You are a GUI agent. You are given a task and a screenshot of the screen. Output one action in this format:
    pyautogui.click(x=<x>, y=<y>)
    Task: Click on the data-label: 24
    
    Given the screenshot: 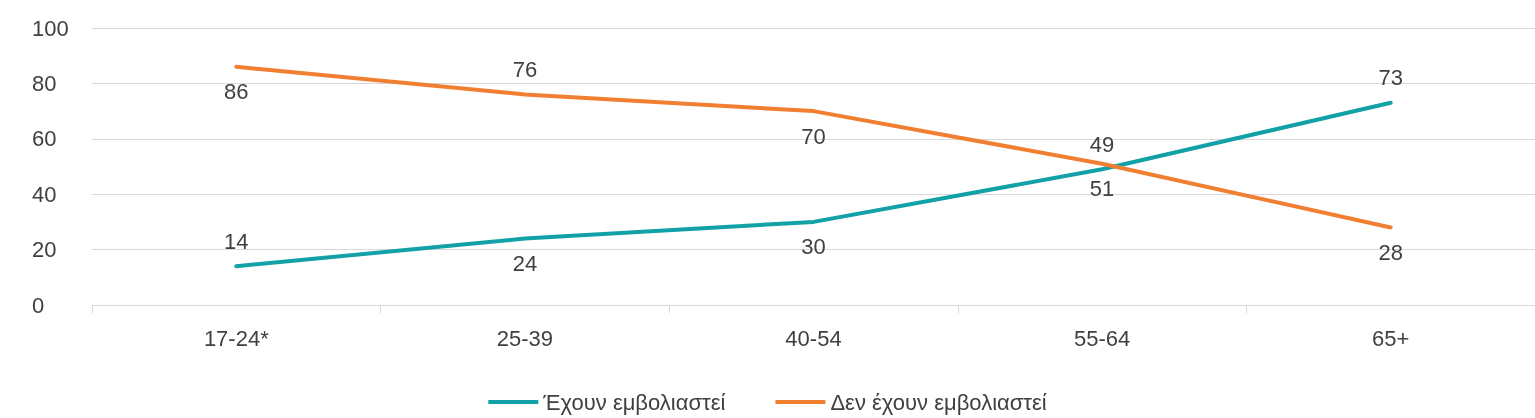 What is the action you would take?
    pyautogui.click(x=525, y=264)
    